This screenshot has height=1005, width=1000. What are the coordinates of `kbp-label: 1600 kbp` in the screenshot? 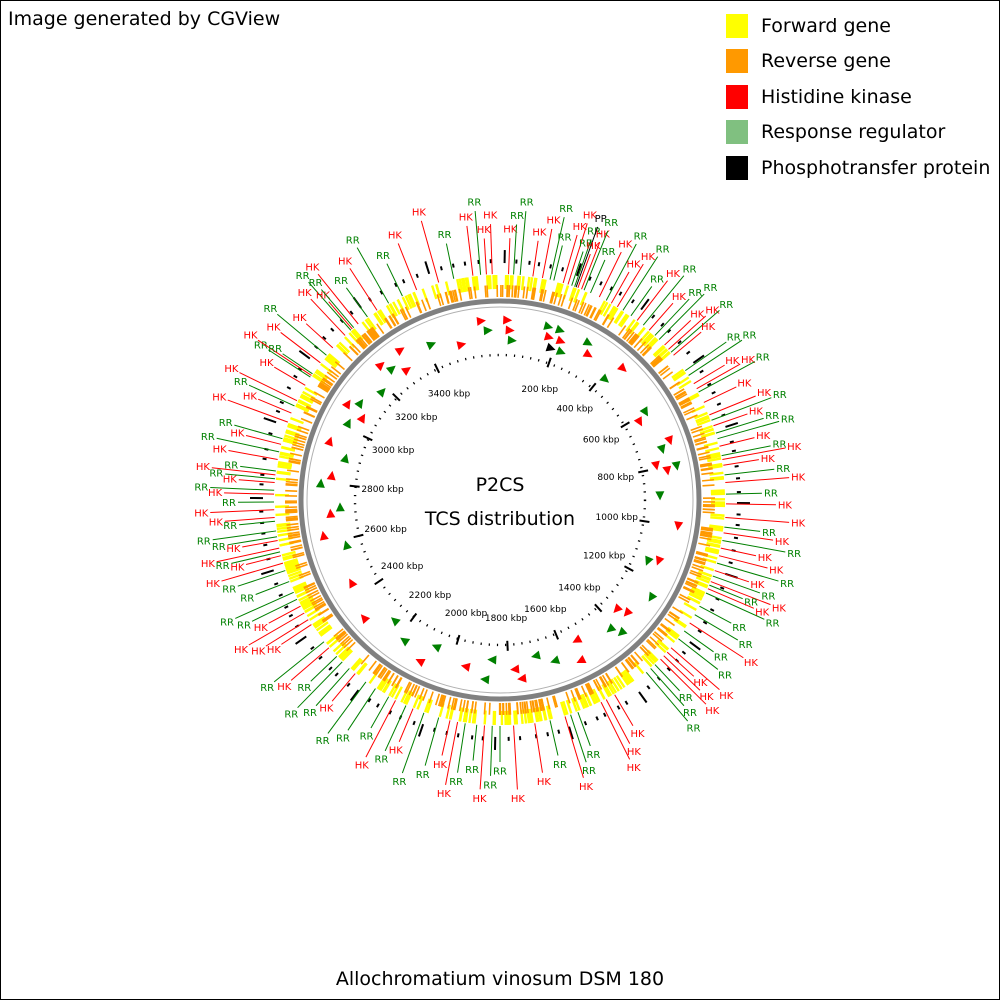 It's located at (545, 610).